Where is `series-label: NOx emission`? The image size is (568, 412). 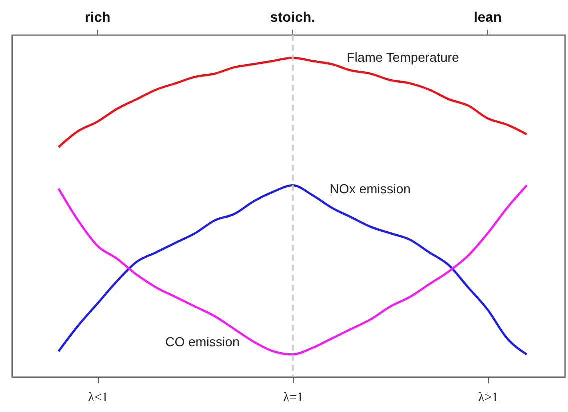
series-label: NOx emission is located at coordinates (370, 189).